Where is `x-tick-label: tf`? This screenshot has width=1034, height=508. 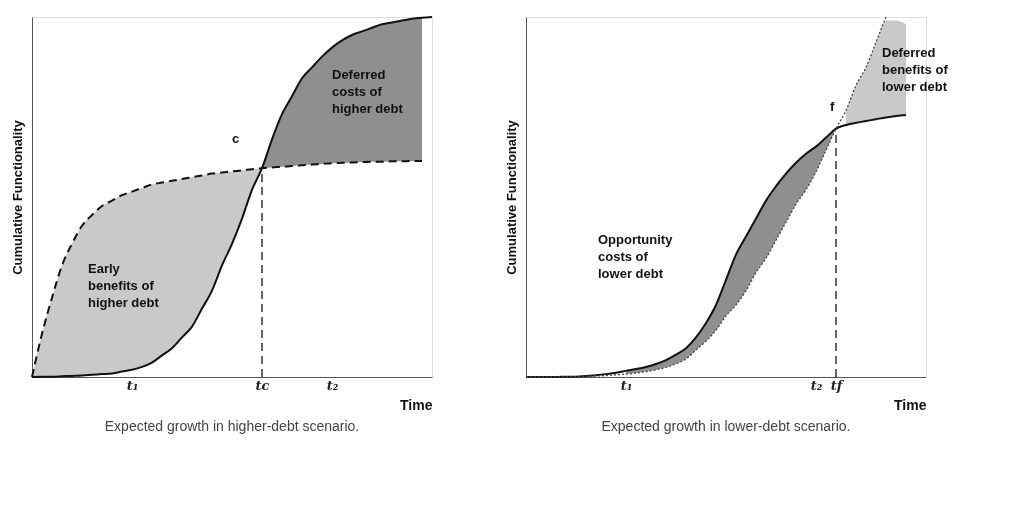
x-tick-label: tf is located at coordinates (837, 385).